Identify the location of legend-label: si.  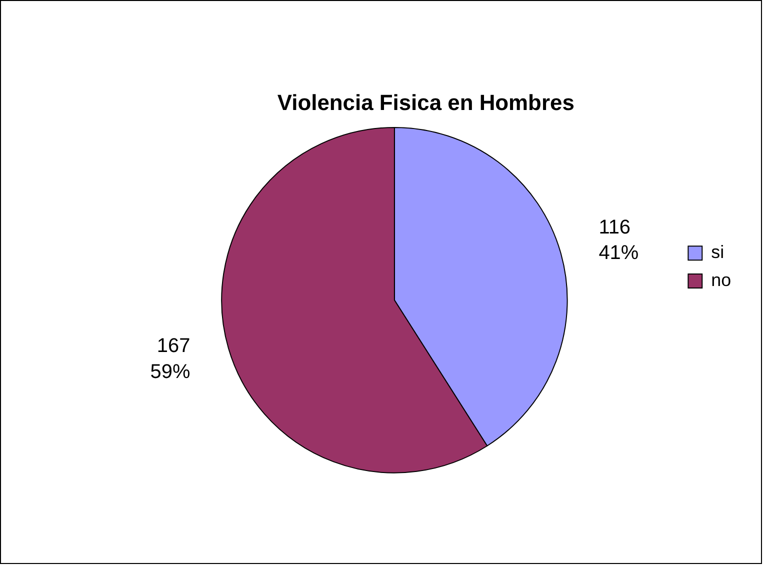
(717, 252).